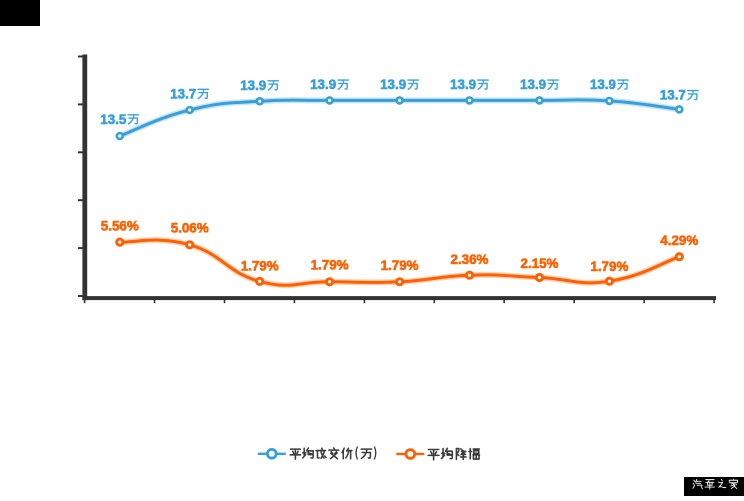  Describe the element at coordinates (190, 228) in the screenshot. I see `svg-text: 5.06%` at that location.